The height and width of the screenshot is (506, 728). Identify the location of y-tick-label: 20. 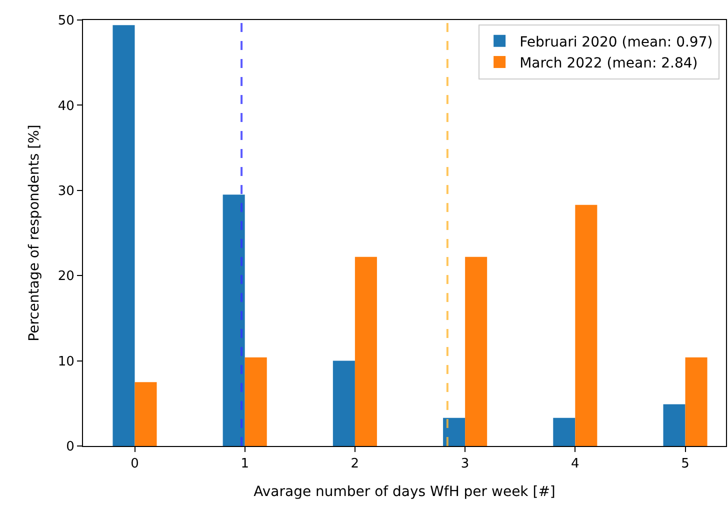
(66, 276).